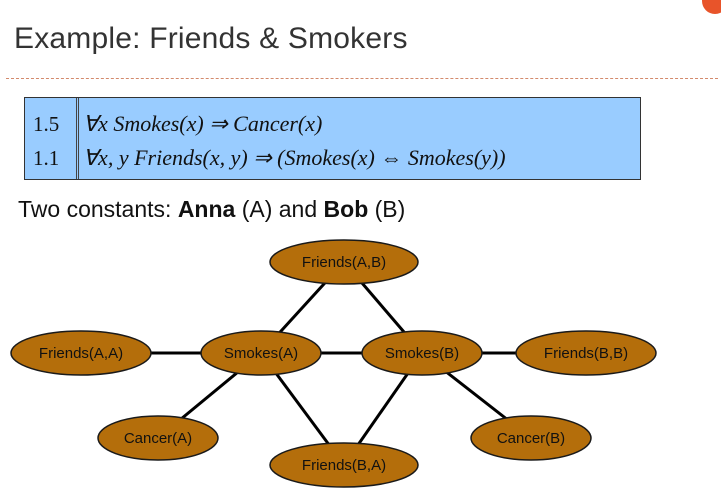  I want to click on node-label: Cancer(B), so click(531, 438).